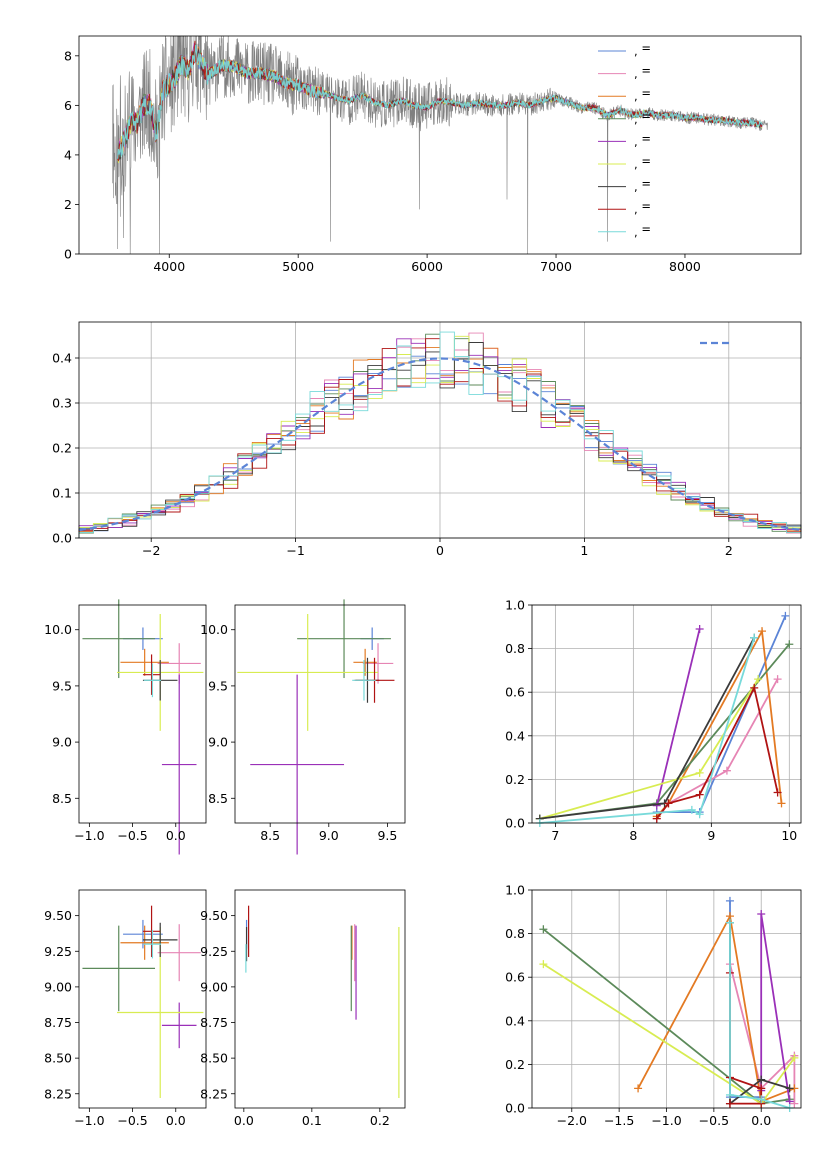 This screenshot has height=1170, width=819. I want to click on x-tick-label: −0.5, so click(132, 1120).